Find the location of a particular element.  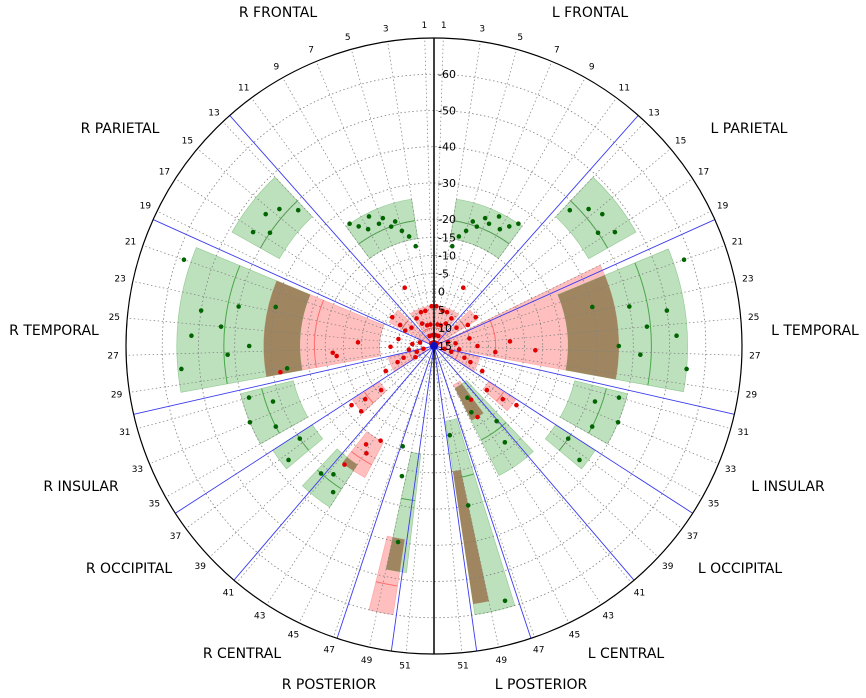

region-label: R TEMPORAL is located at coordinates (54, 331).